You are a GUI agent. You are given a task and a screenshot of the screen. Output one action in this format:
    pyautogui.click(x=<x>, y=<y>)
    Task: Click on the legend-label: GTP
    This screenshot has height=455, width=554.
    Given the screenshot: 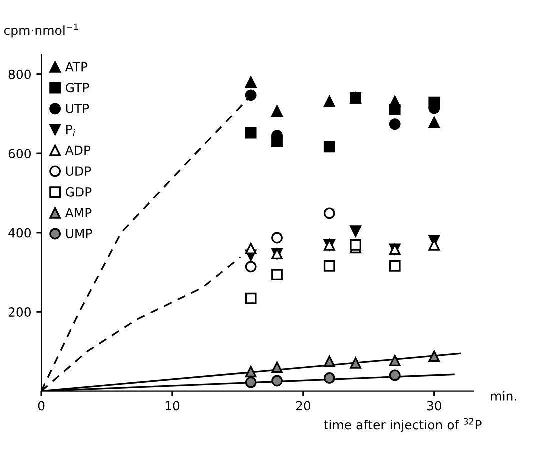 What is the action you would take?
    pyautogui.click(x=78, y=88)
    